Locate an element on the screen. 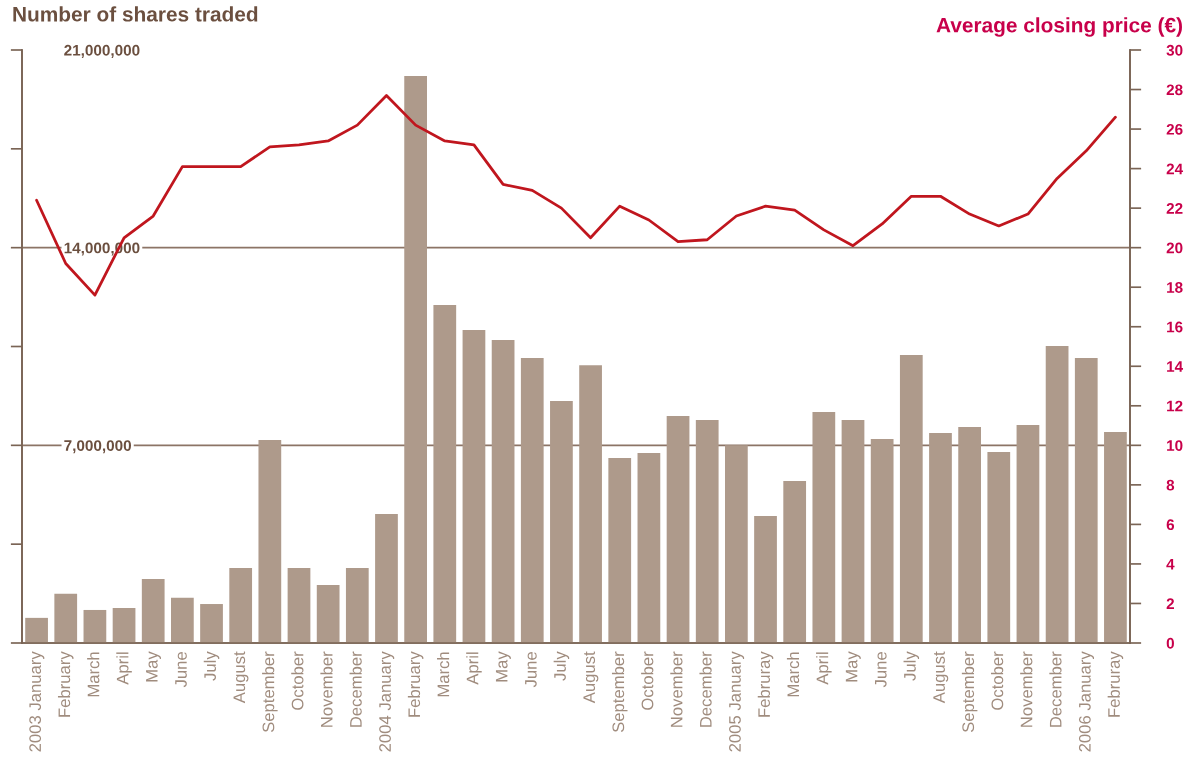  y2-tick-label: 26 is located at coordinates (1174, 129).